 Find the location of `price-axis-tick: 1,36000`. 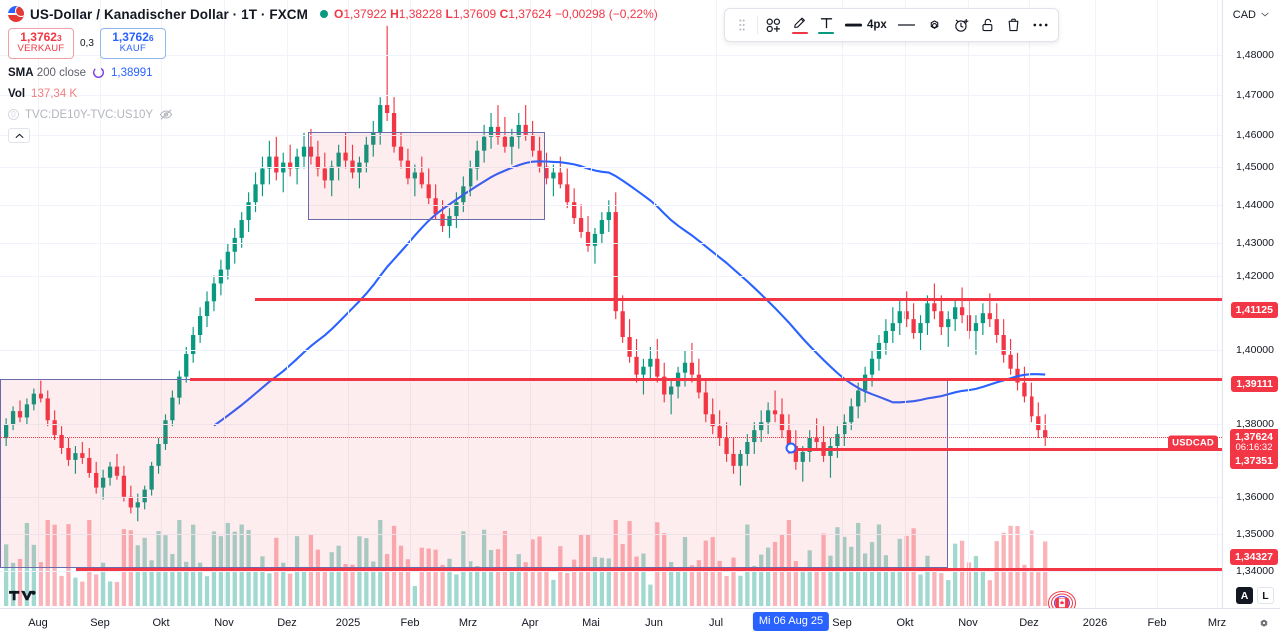

price-axis-tick: 1,36000 is located at coordinates (1255, 497).